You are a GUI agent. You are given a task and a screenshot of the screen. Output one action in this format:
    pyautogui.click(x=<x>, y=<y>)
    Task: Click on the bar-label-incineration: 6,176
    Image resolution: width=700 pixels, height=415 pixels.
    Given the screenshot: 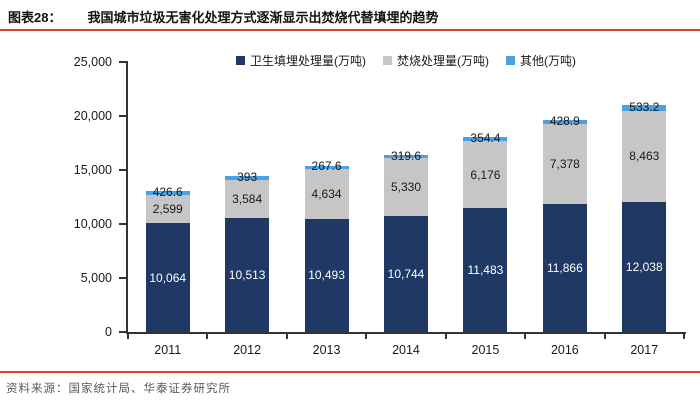 What is the action you would take?
    pyautogui.click(x=485, y=174)
    